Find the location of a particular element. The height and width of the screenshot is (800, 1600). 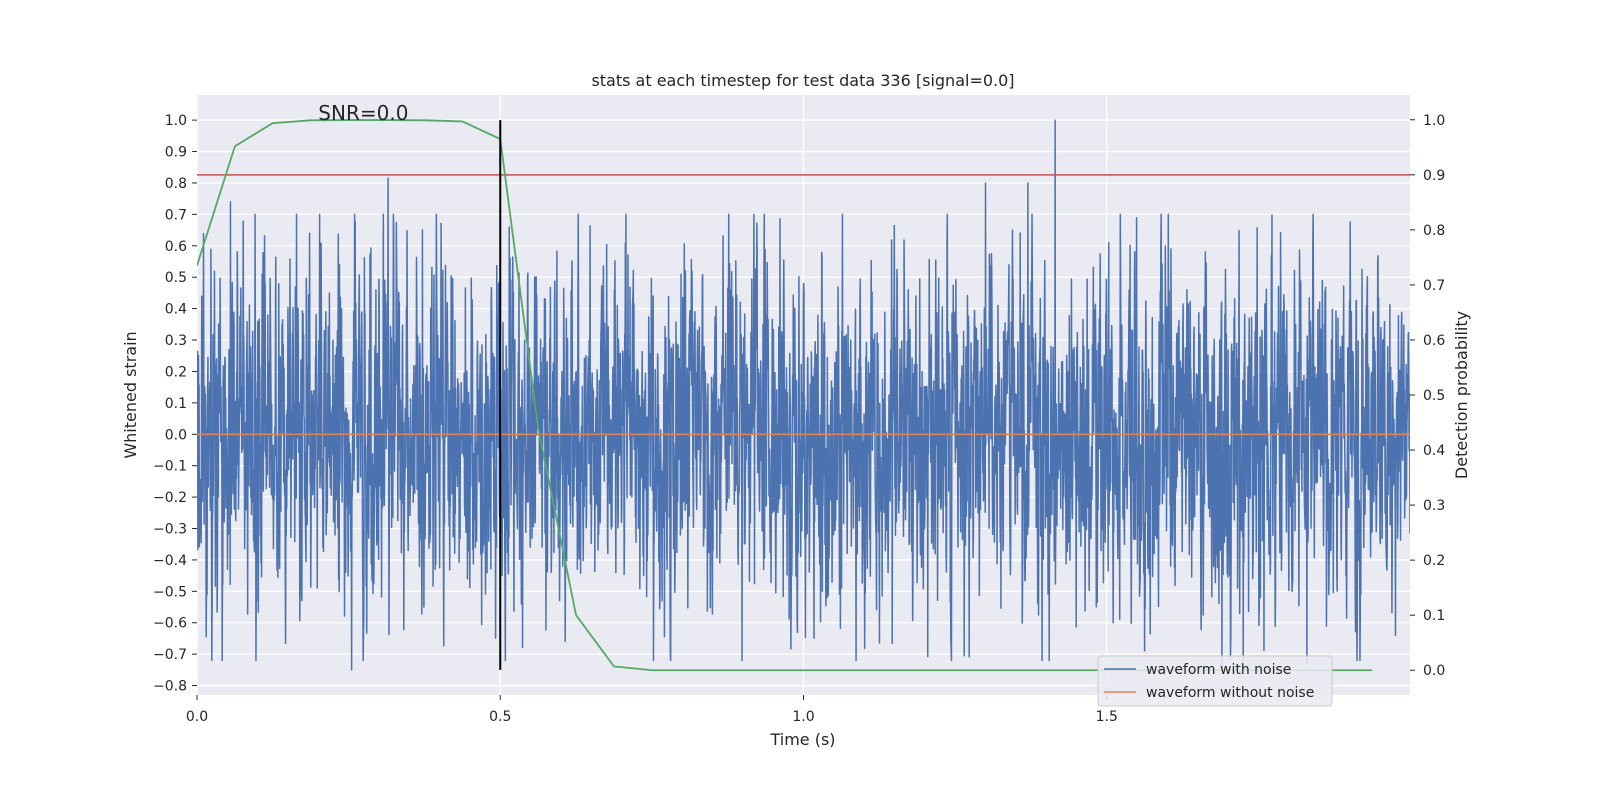

y-left-tick-label: 0.4 is located at coordinates (176, 310).